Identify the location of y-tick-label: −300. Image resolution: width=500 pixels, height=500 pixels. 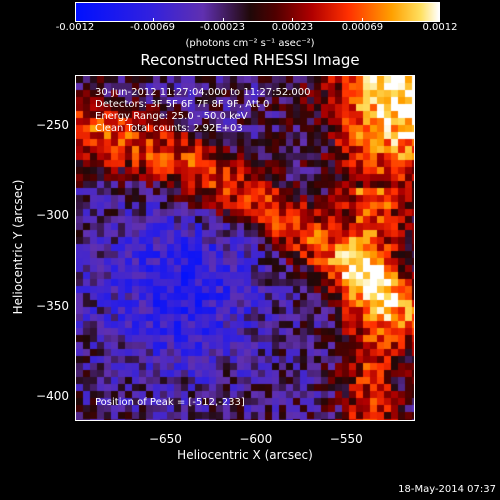
(52, 215).